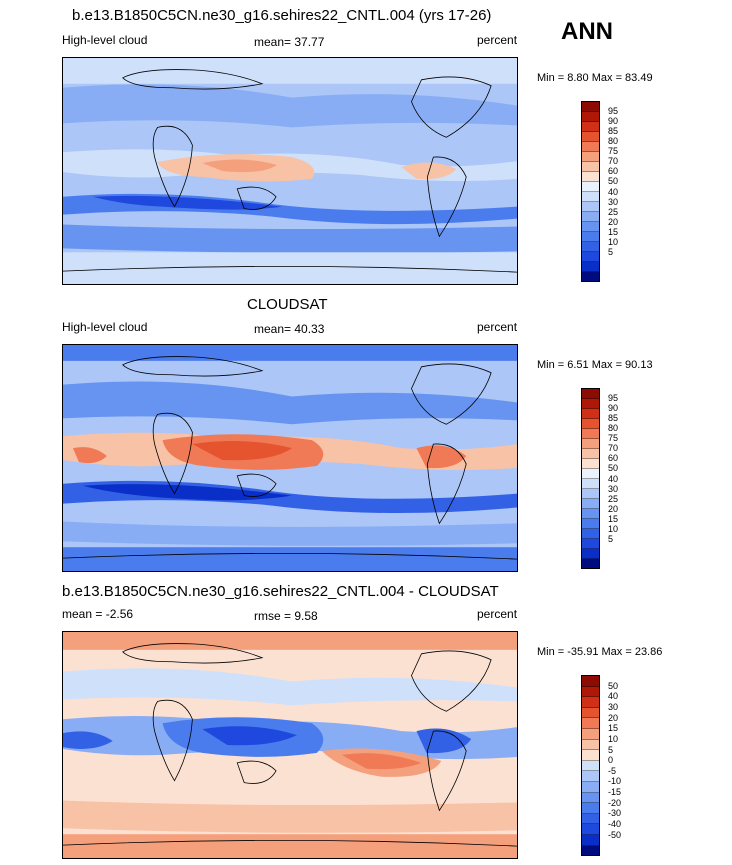  I want to click on panel-1-min-max: Min = 8.80 Max = 83.49, so click(595, 78).